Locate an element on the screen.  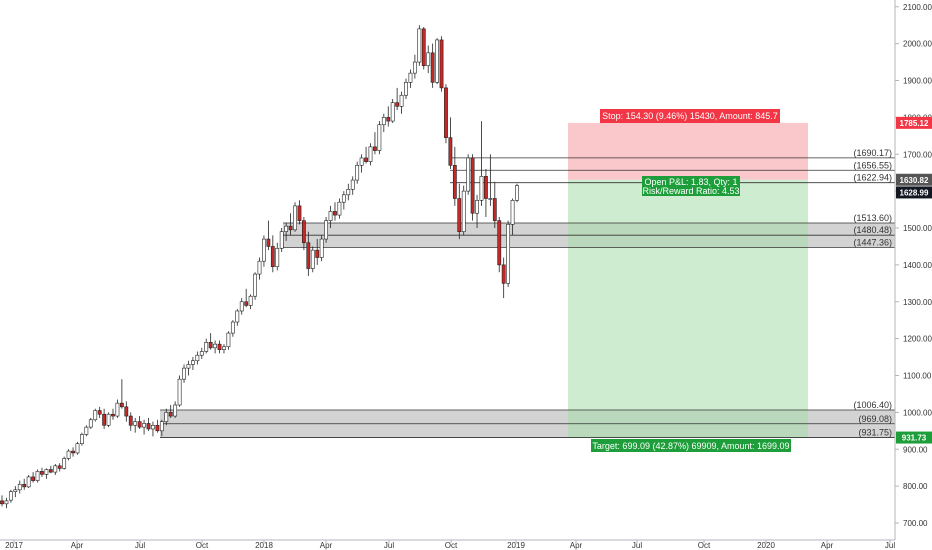
y-tick-label-14: 2100.00 is located at coordinates (917, 7).